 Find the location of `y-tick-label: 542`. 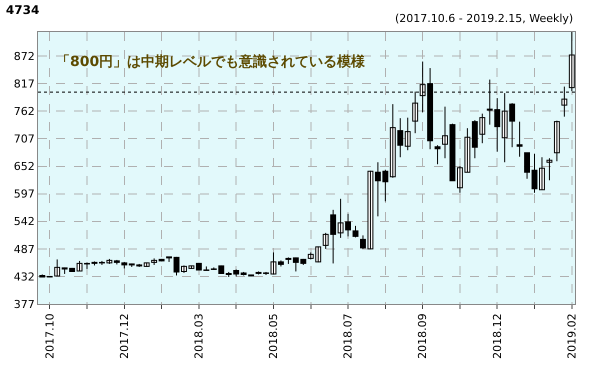

y-tick-label: 542 is located at coordinates (24, 221).